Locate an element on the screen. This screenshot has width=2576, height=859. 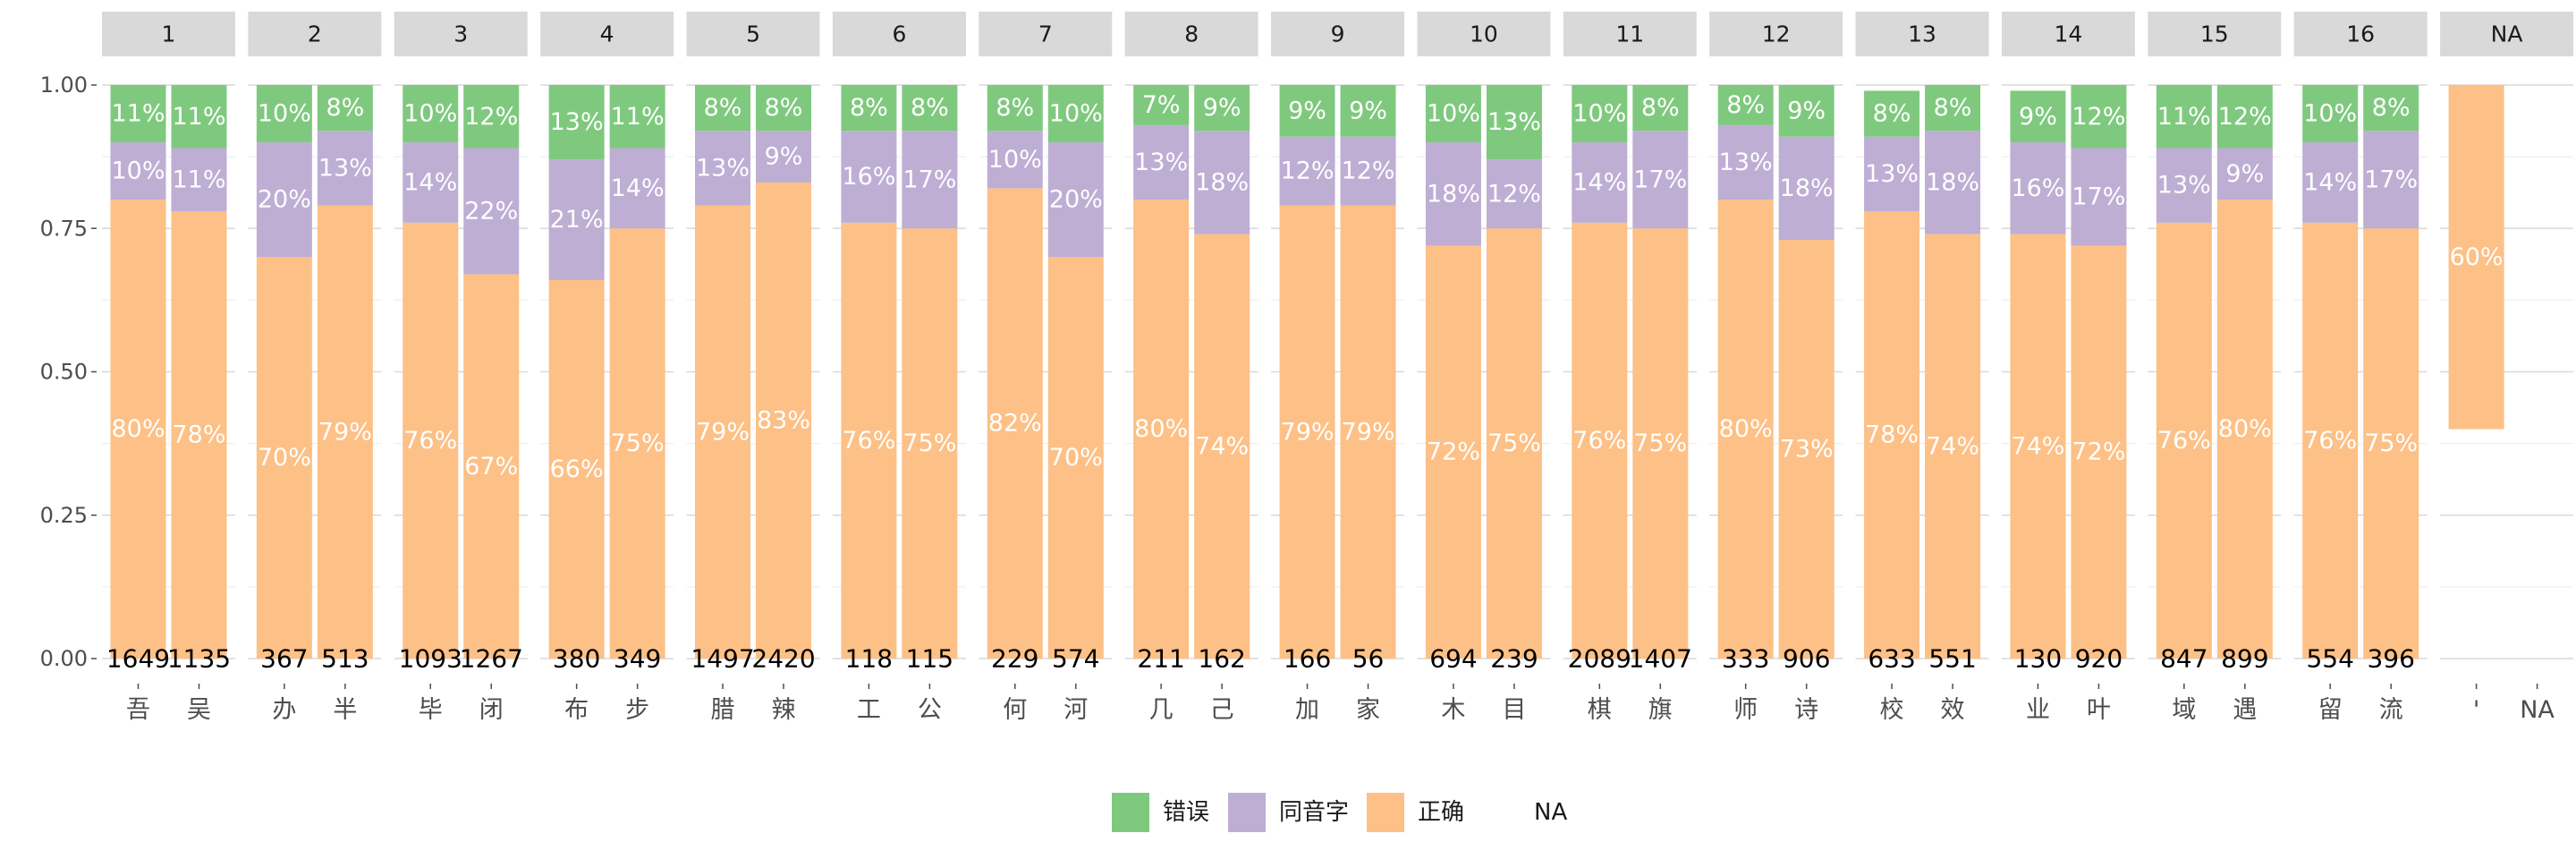
x-tick-label: 公 is located at coordinates (930, 710).